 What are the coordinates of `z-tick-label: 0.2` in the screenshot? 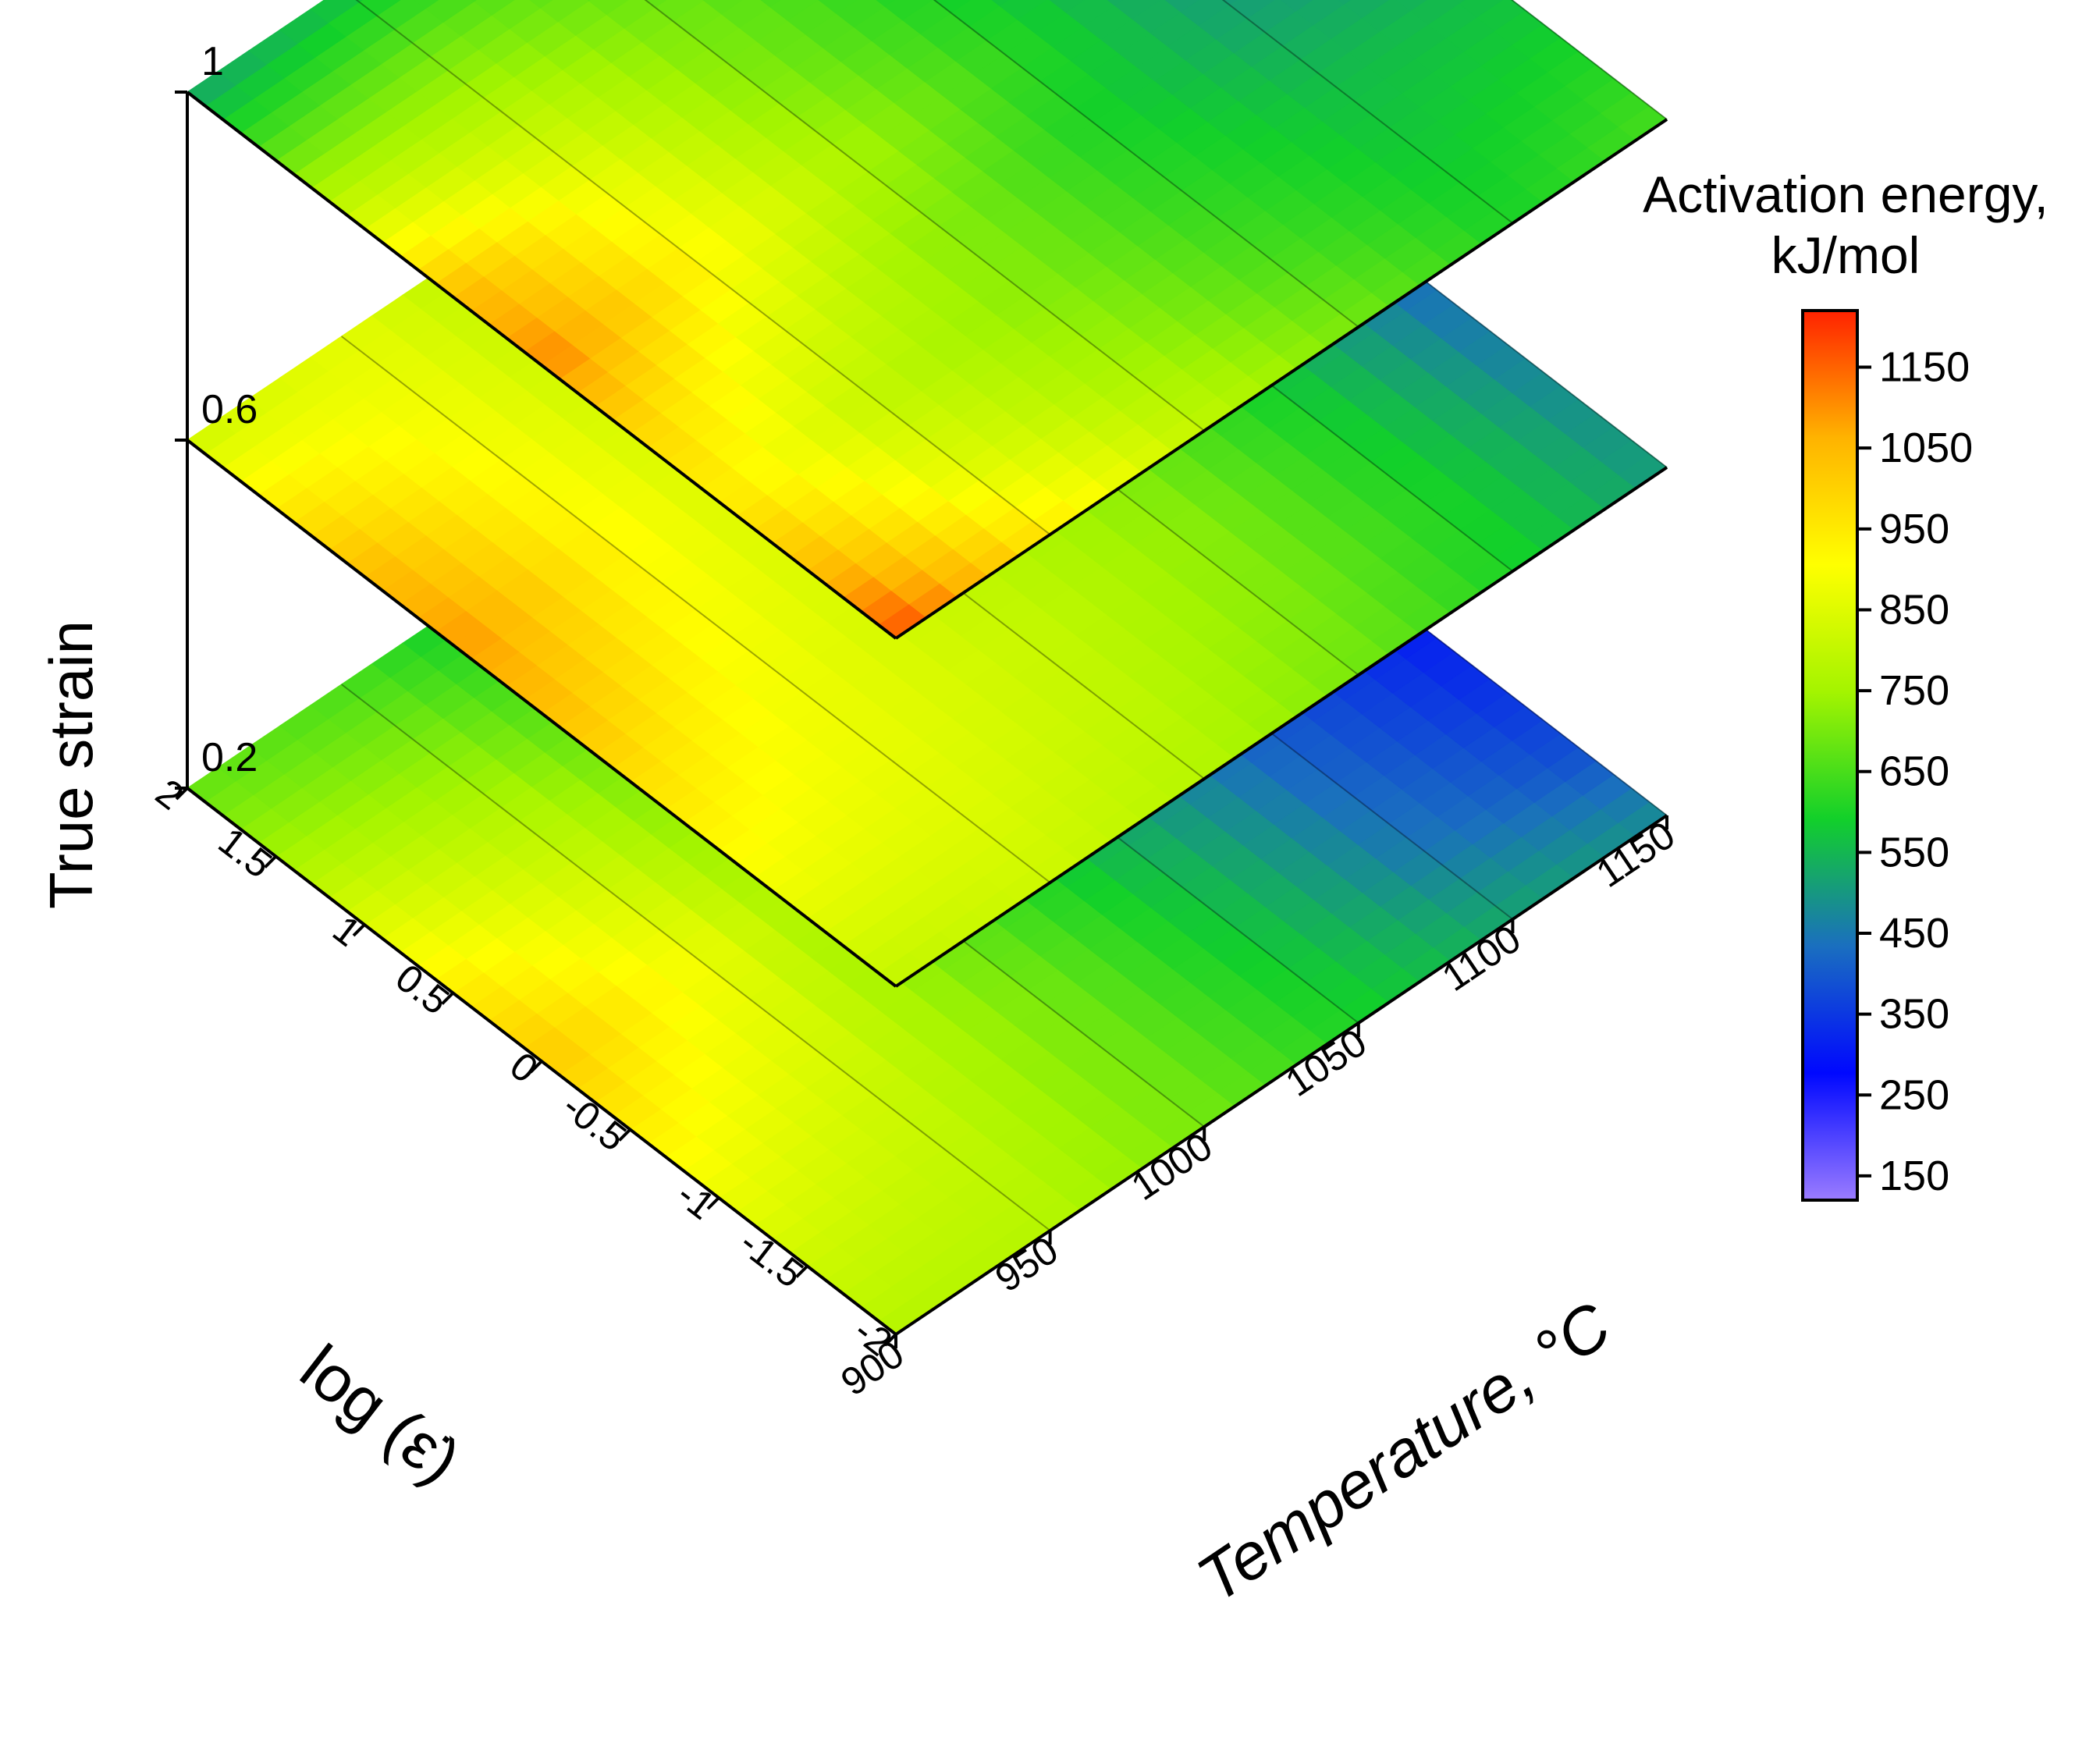 It's located at (229, 757).